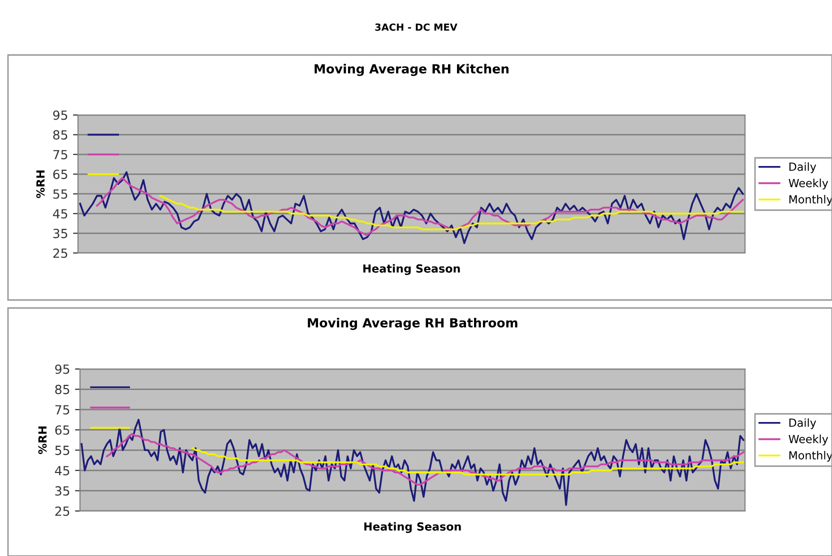  What do you see at coordinates (411, 70) in the screenshot?
I see `chart-title: Moving Average RH Kitchen` at bounding box center [411, 70].